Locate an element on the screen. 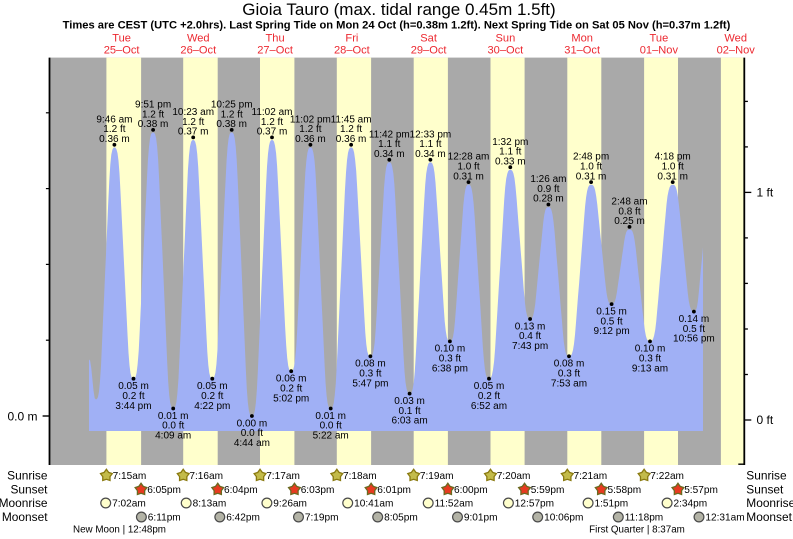  svg-text: 11:18pm is located at coordinates (644, 518).